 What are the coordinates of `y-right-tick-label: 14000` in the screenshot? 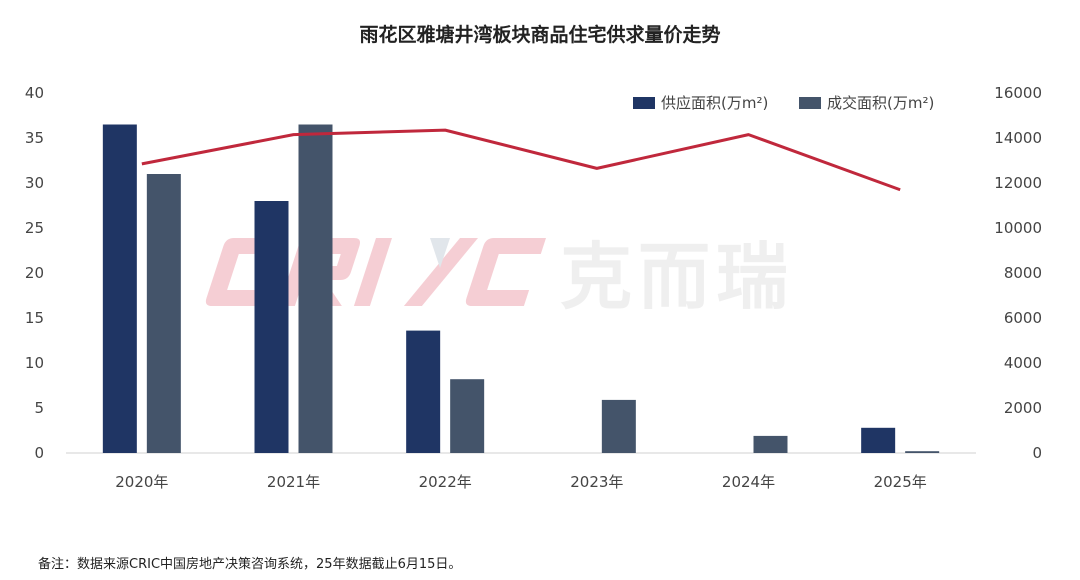 It's located at (1018, 138).